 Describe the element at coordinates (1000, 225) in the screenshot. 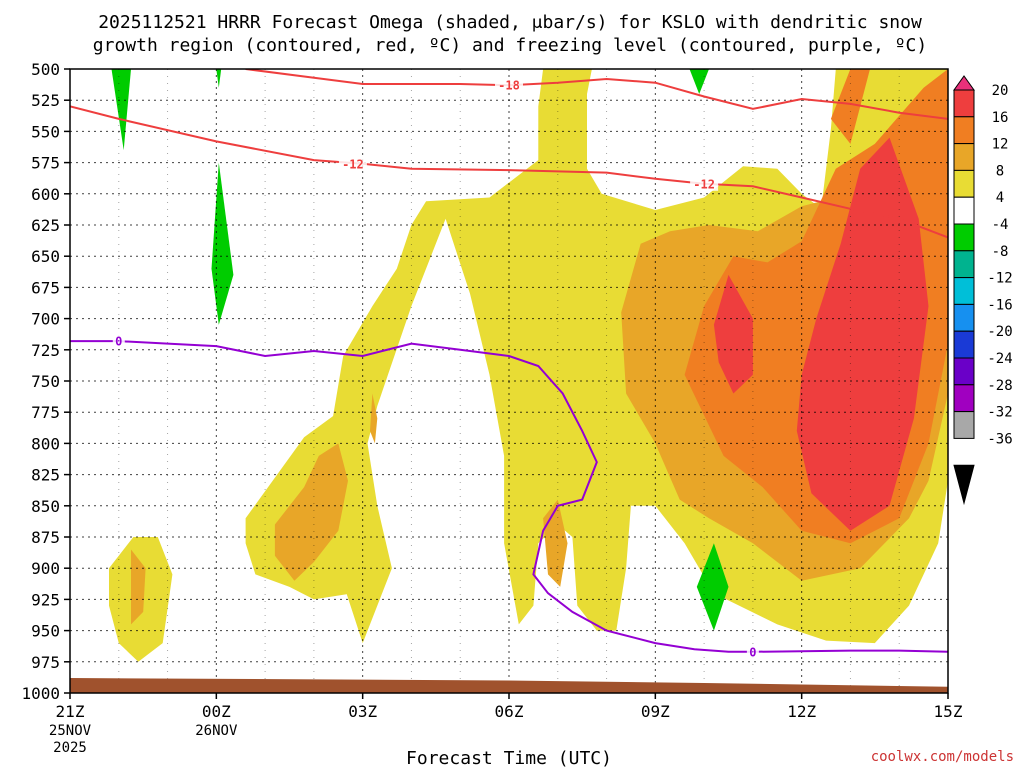

I see `colorbar-level-neg4: -4` at that location.